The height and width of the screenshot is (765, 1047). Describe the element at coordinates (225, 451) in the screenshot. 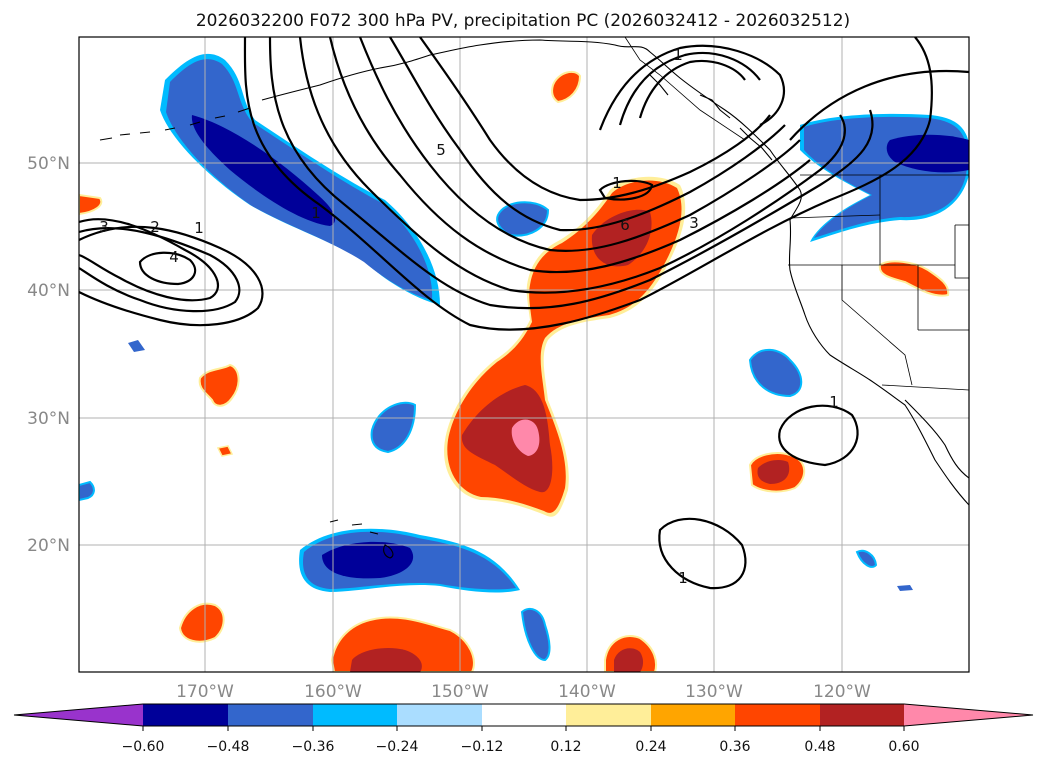

I see `pos-anomaly-tiny` at that location.